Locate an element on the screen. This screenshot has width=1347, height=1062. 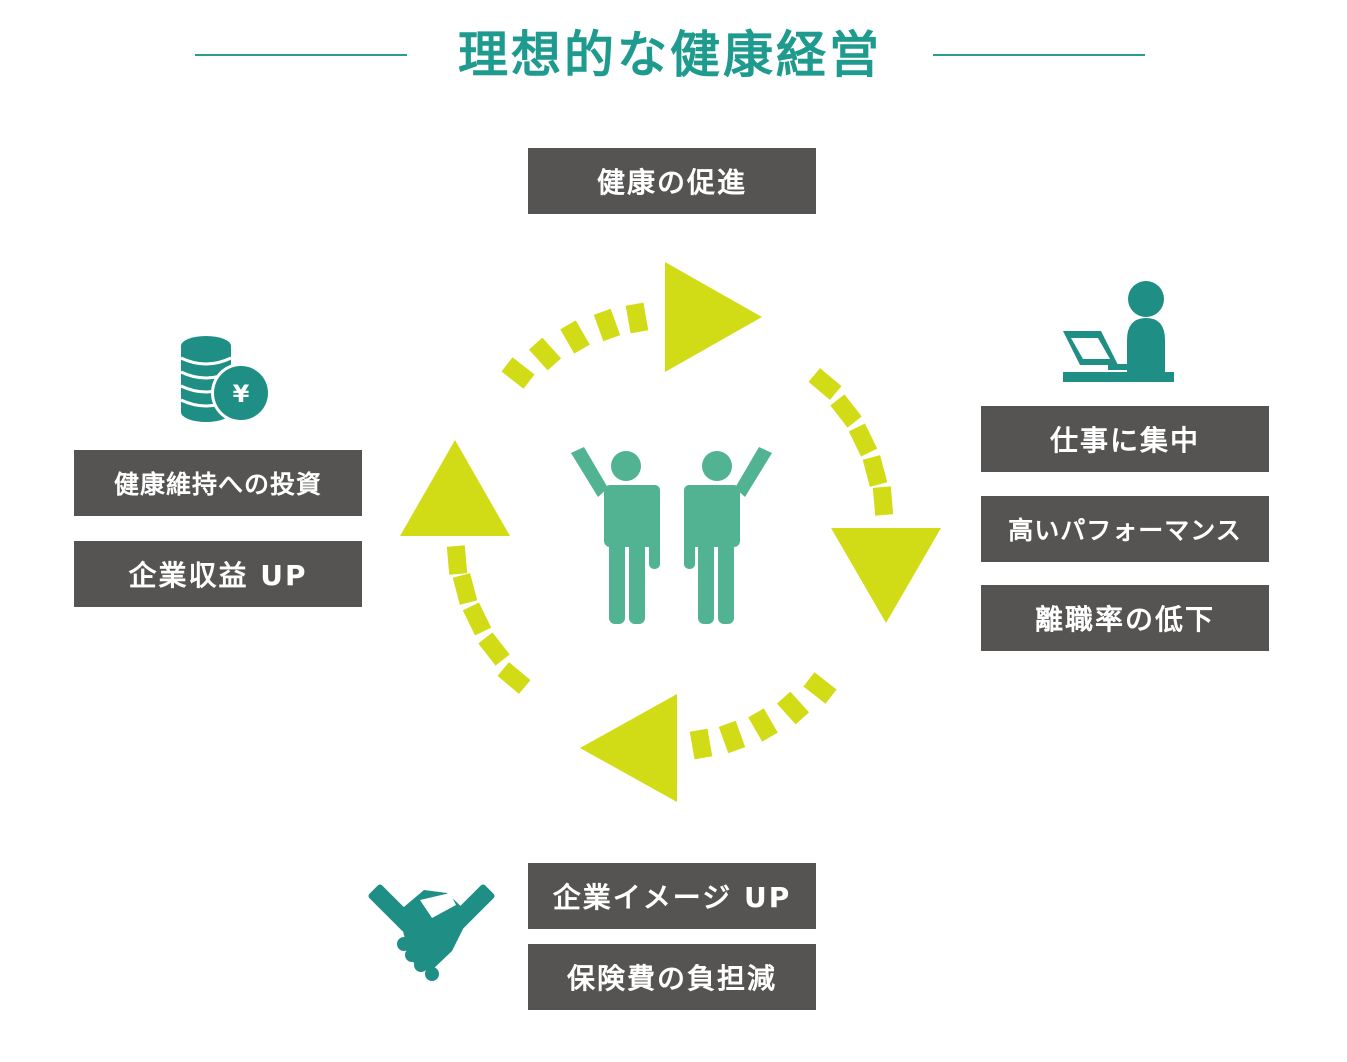
box-corporate-profit-up: 企業収益 UP is located at coordinates (218, 574).